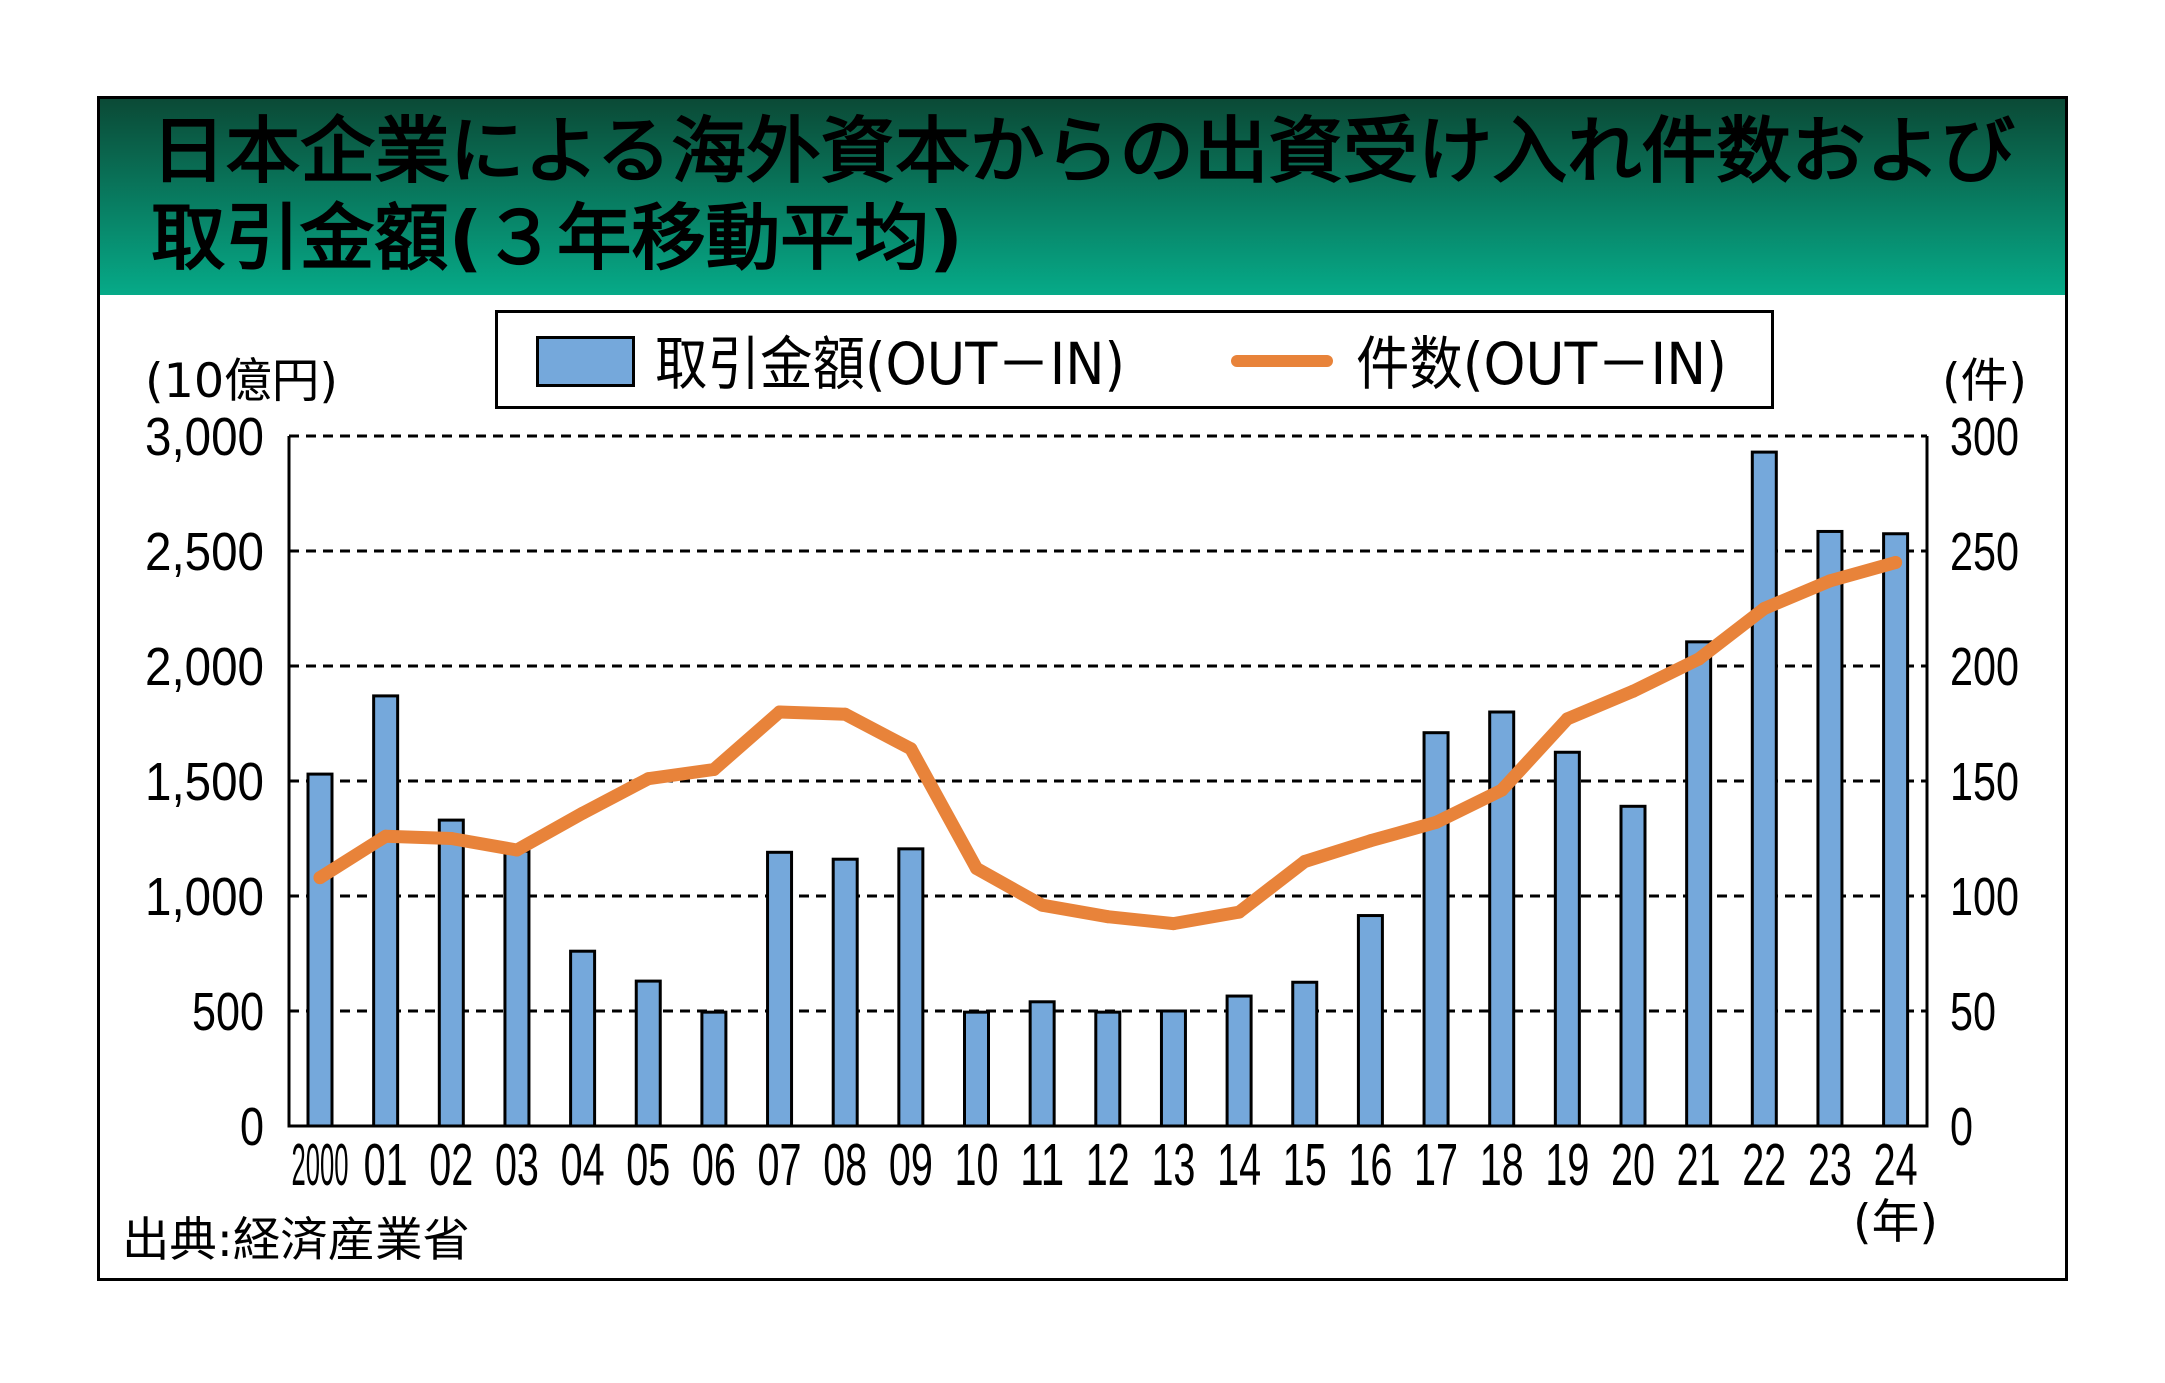  Describe the element at coordinates (386, 1165) in the screenshot. I see `x-tick-label: 01` at that location.